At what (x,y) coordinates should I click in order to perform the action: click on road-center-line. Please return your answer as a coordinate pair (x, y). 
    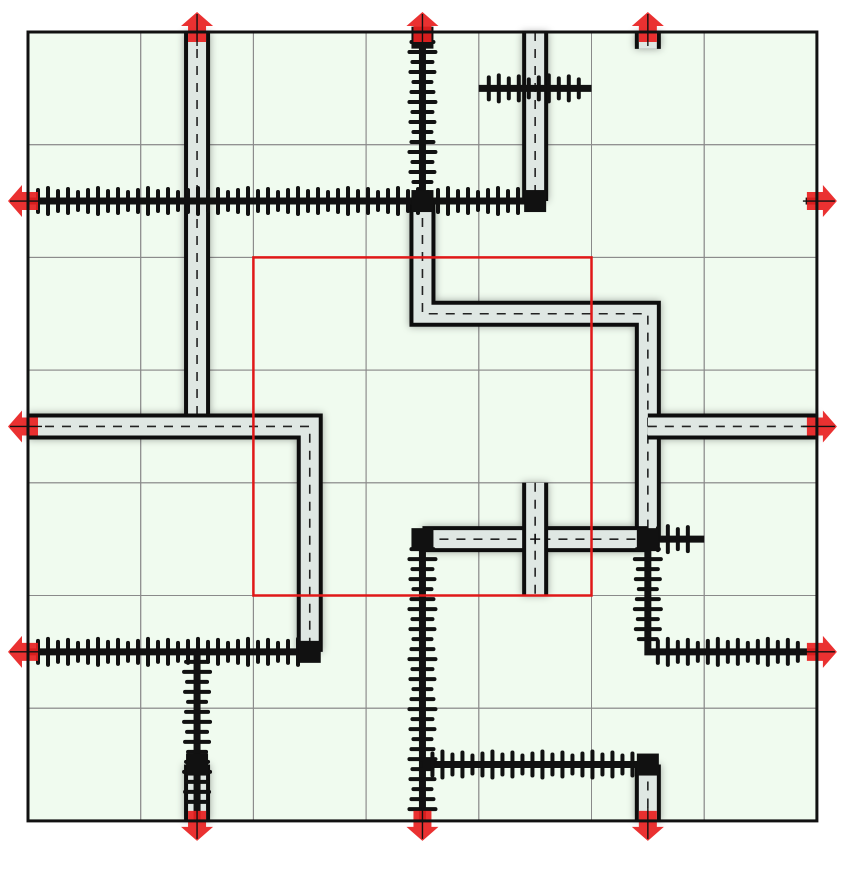
    Looking at the image, I should click on (169, 538).